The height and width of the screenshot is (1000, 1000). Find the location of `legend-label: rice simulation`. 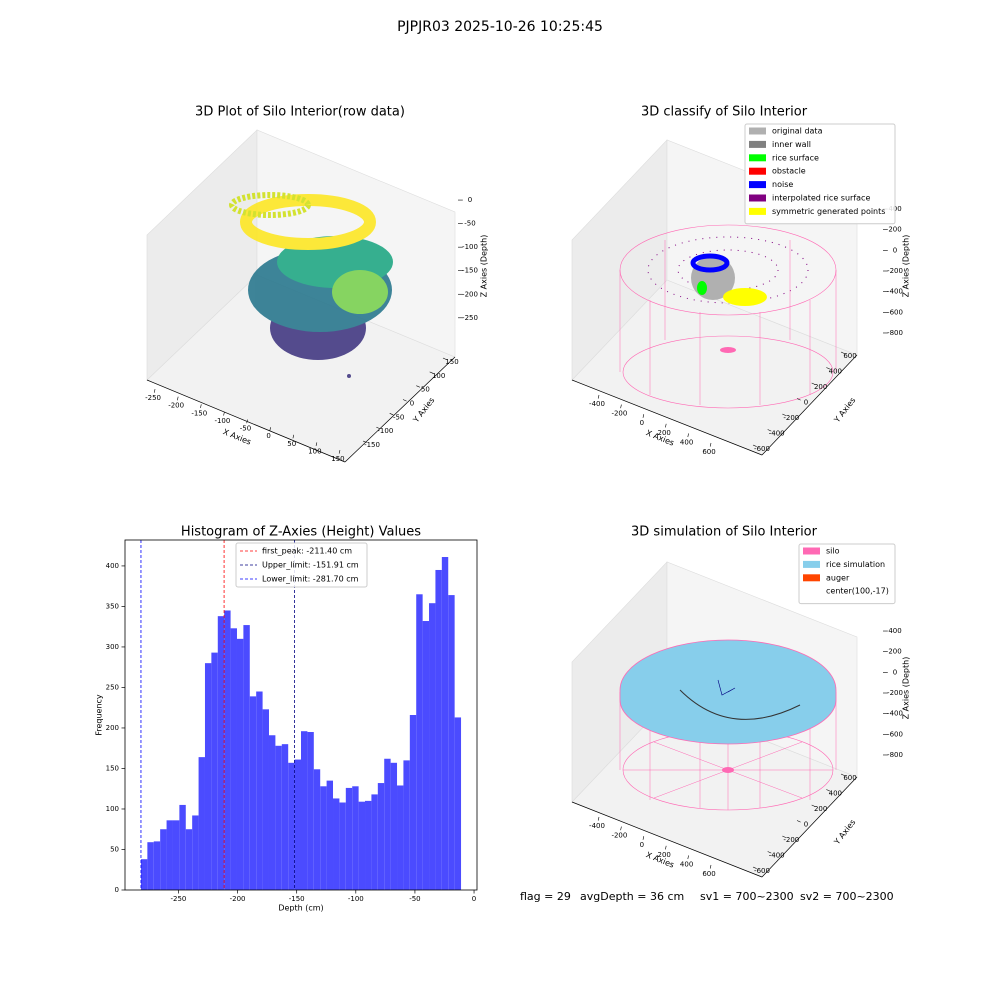

legend-label: rice simulation is located at coordinates (855, 564).